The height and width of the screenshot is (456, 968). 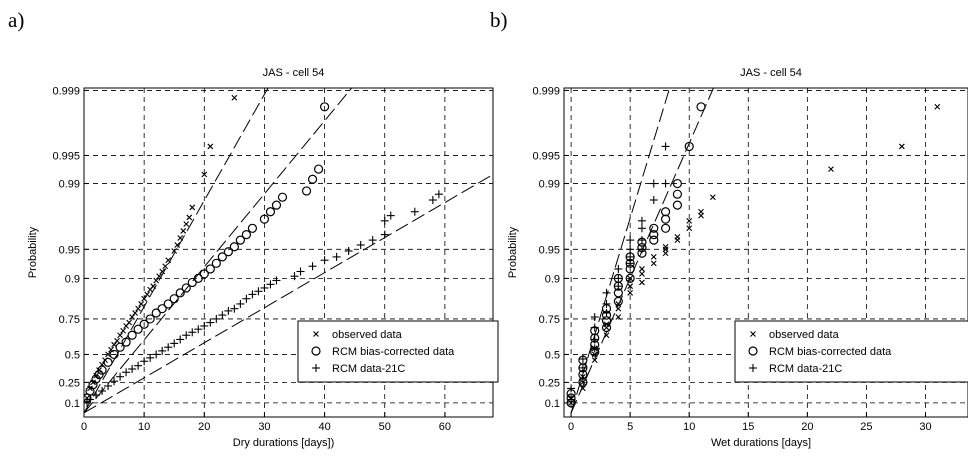 What do you see at coordinates (499, 20) in the screenshot?
I see `panel-label-b: b)` at bounding box center [499, 20].